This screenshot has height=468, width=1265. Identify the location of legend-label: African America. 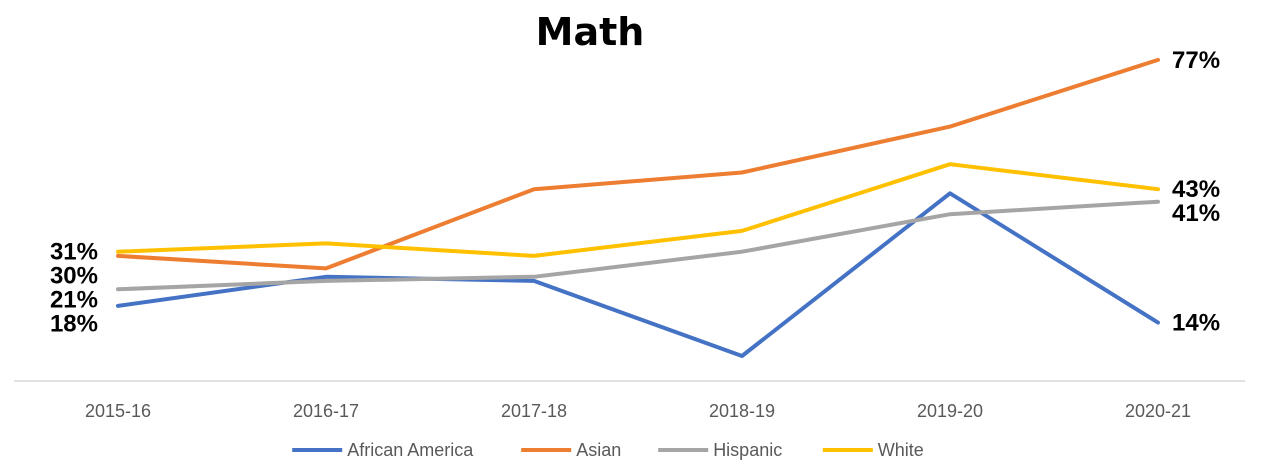
(410, 450).